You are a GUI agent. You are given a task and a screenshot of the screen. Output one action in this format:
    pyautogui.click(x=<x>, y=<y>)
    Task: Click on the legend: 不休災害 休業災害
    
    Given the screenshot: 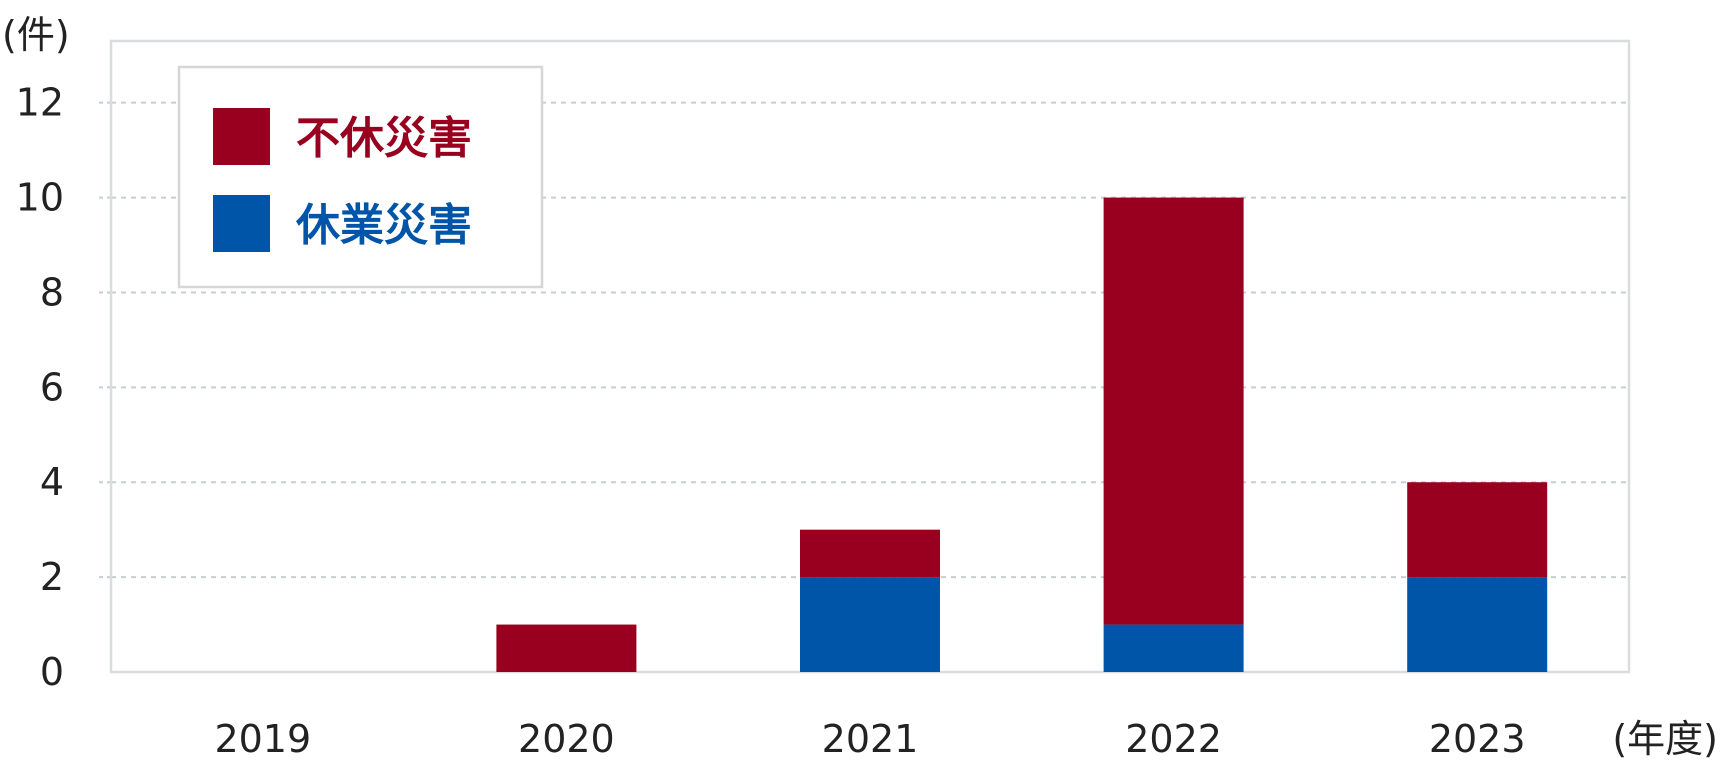 What is the action you would take?
    pyautogui.click(x=360, y=177)
    